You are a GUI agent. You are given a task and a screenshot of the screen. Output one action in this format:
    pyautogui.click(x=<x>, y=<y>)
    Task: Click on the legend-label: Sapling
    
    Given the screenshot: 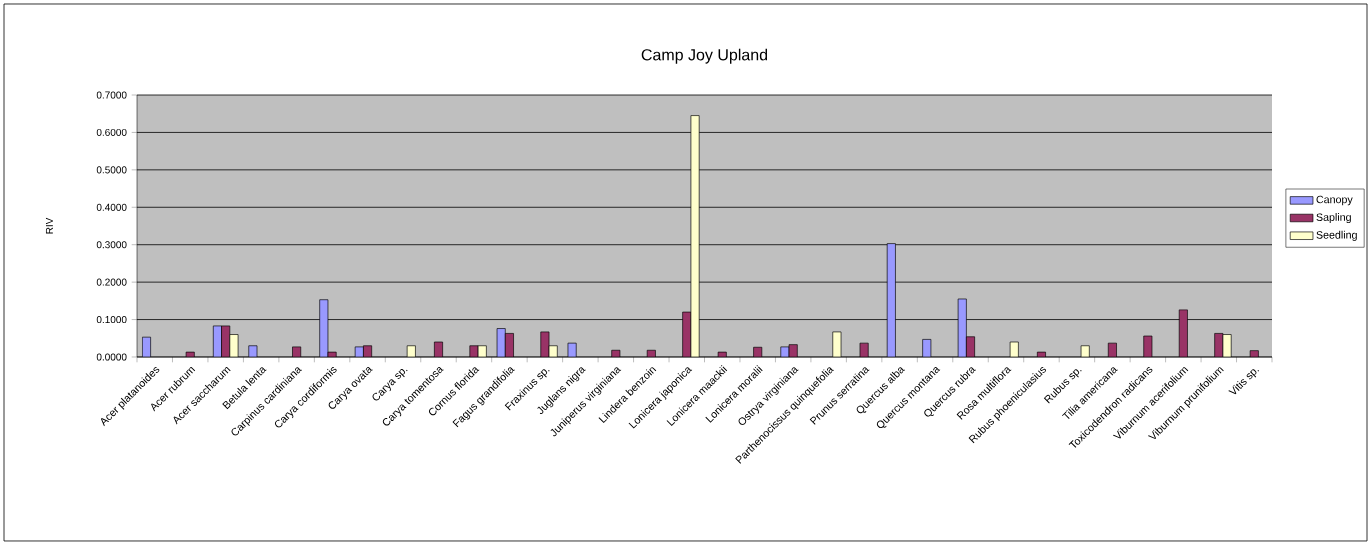 What is the action you would take?
    pyautogui.click(x=1333, y=218)
    